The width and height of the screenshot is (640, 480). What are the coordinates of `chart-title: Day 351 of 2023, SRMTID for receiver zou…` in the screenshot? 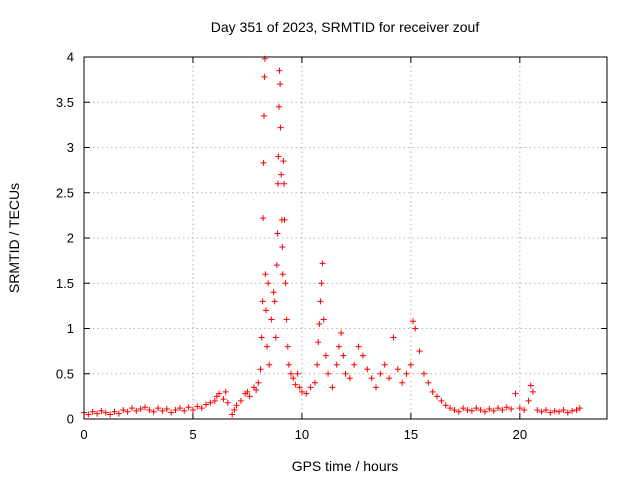 It's located at (345, 27).